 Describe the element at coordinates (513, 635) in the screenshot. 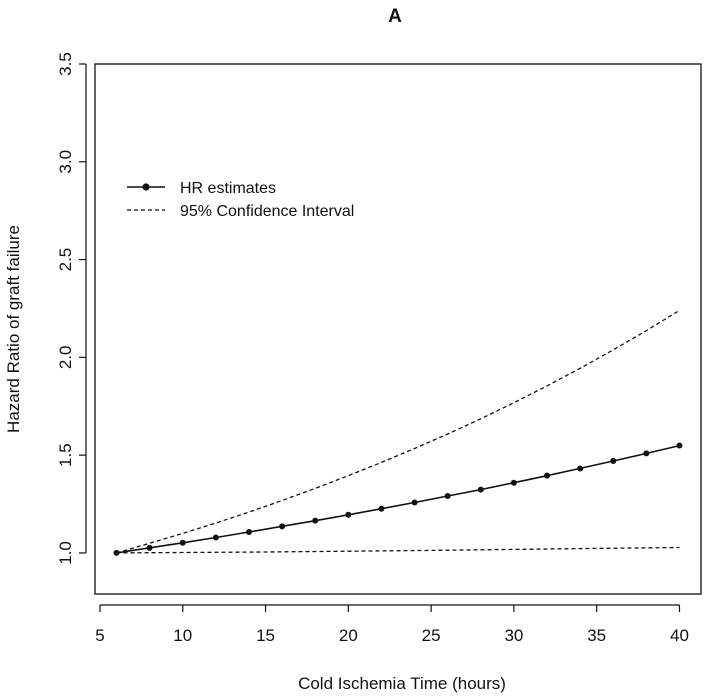

I see `x-tick-label: 30` at that location.